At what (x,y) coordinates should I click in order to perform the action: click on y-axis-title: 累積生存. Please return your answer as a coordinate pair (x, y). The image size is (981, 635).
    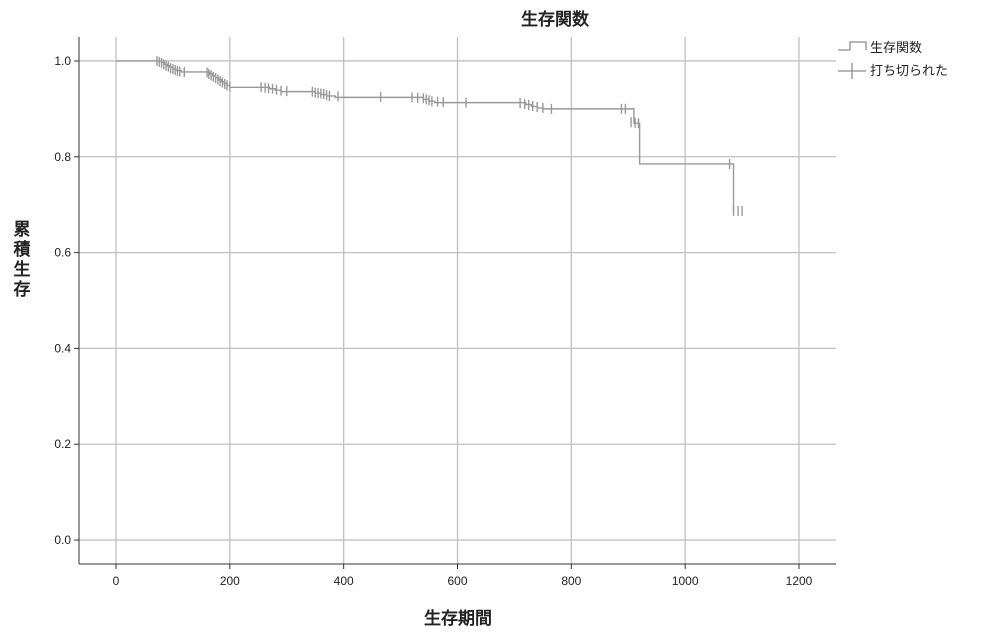
    Looking at the image, I should click on (23, 260).